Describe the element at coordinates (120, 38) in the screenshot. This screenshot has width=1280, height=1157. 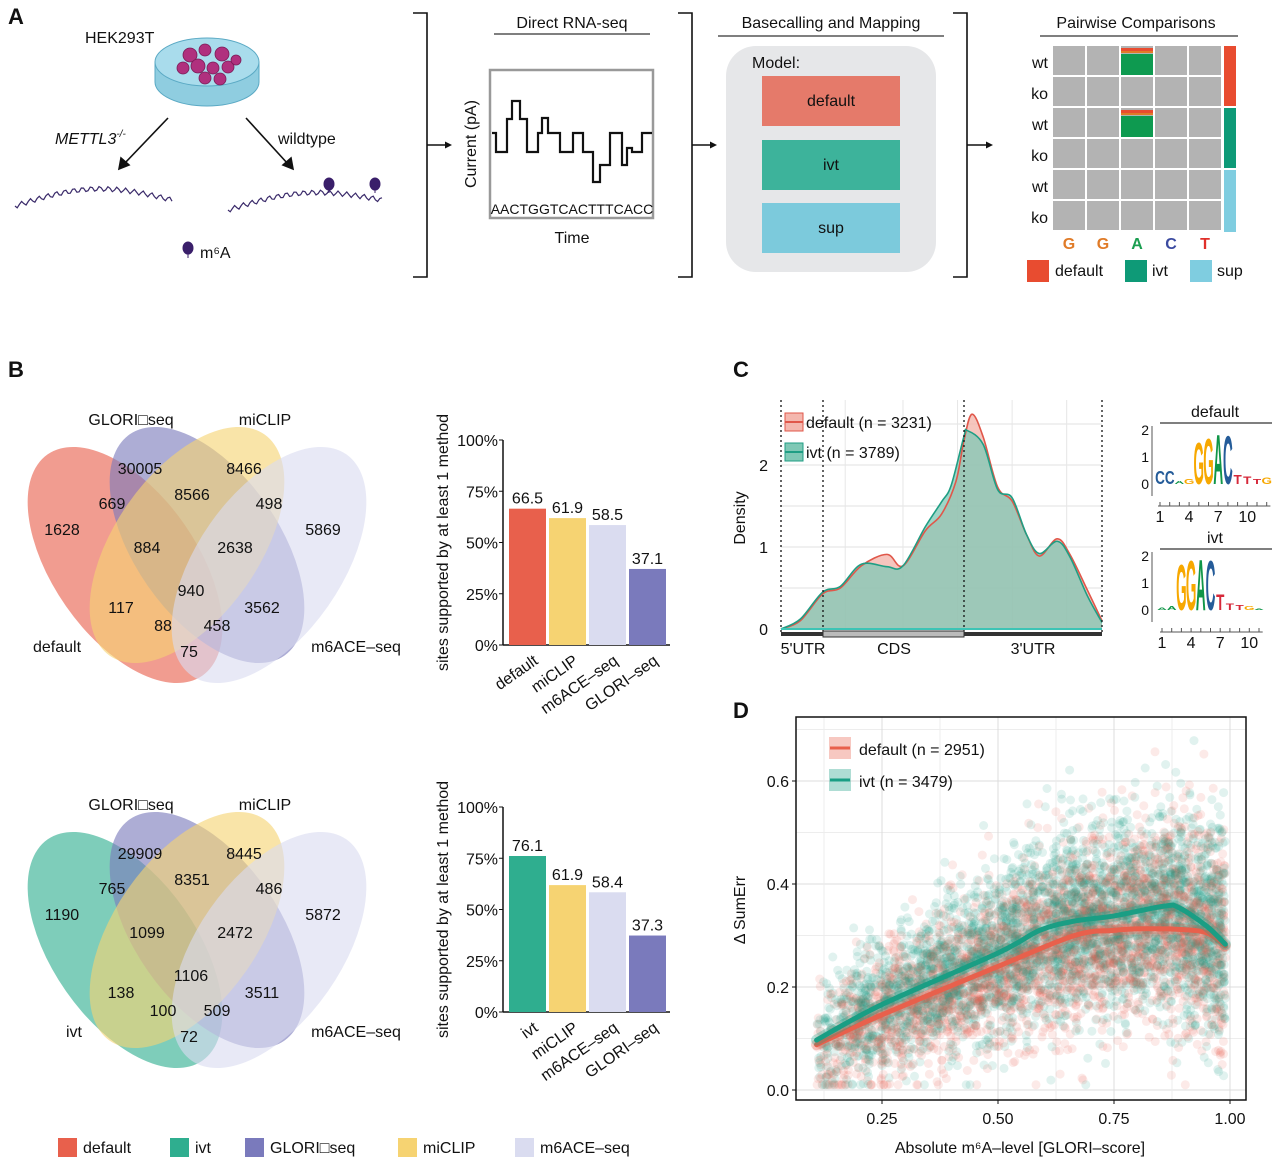
I see `cell-line-label: HEK293T` at that location.